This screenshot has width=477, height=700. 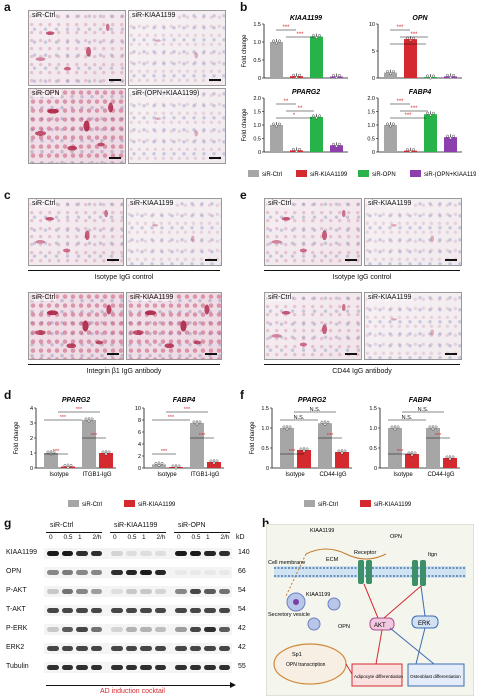 What do you see at coordinates (139, 445) in the screenshot?
I see `y-tick-label: 4` at bounding box center [139, 445].